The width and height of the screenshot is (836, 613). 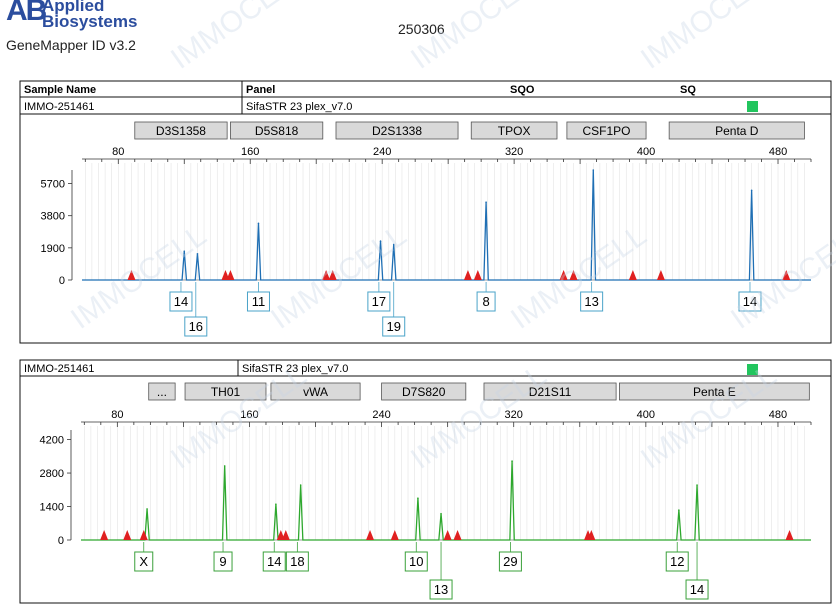 What do you see at coordinates (688, 90) in the screenshot?
I see `column-sq: SQ` at bounding box center [688, 90].